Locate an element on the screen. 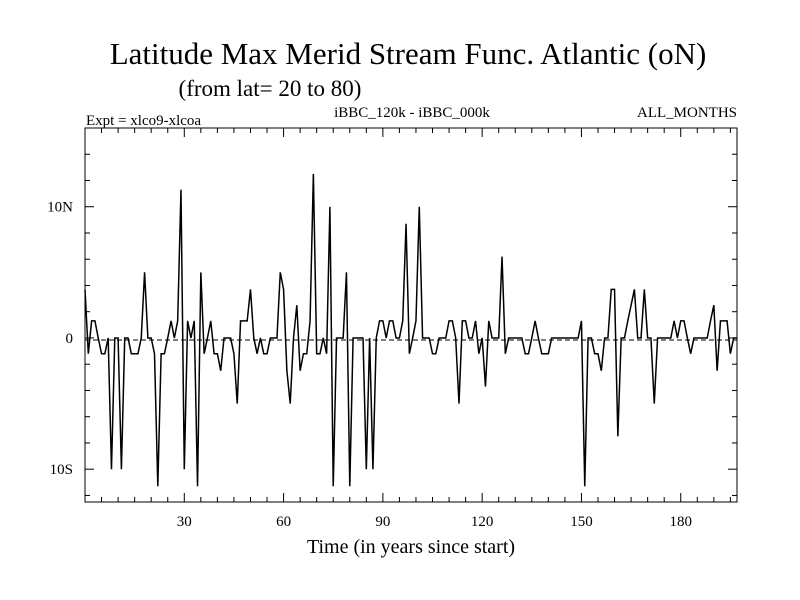 The height and width of the screenshot is (600, 800). y-tick-label: 0 is located at coordinates (70, 339).